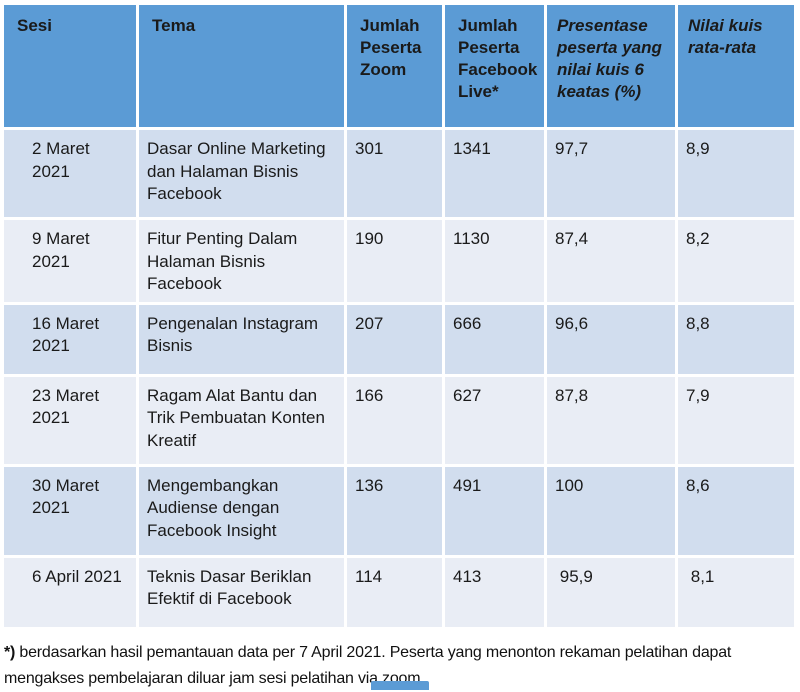 Image resolution: width=800 pixels, height=692 pixels. I want to click on quiz-pass-percentage-cell: 97,7, so click(611, 173).